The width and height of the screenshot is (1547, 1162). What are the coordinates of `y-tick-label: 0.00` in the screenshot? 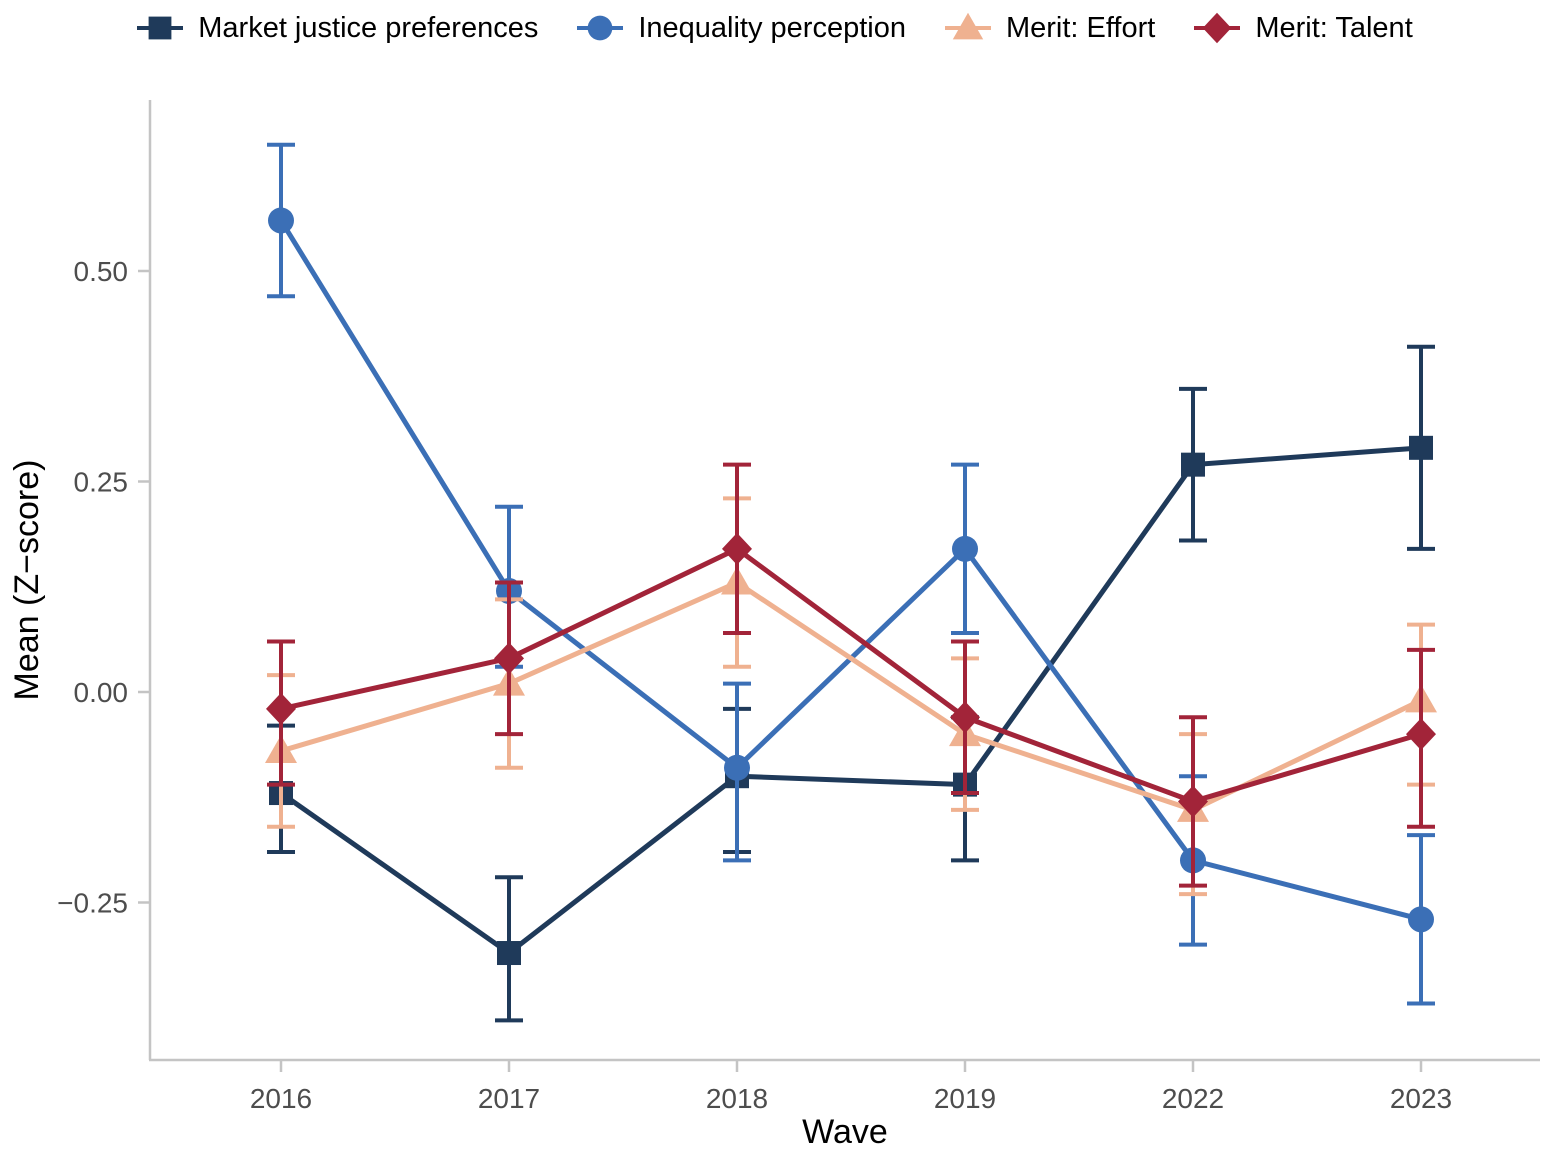 It's located at (101, 692).